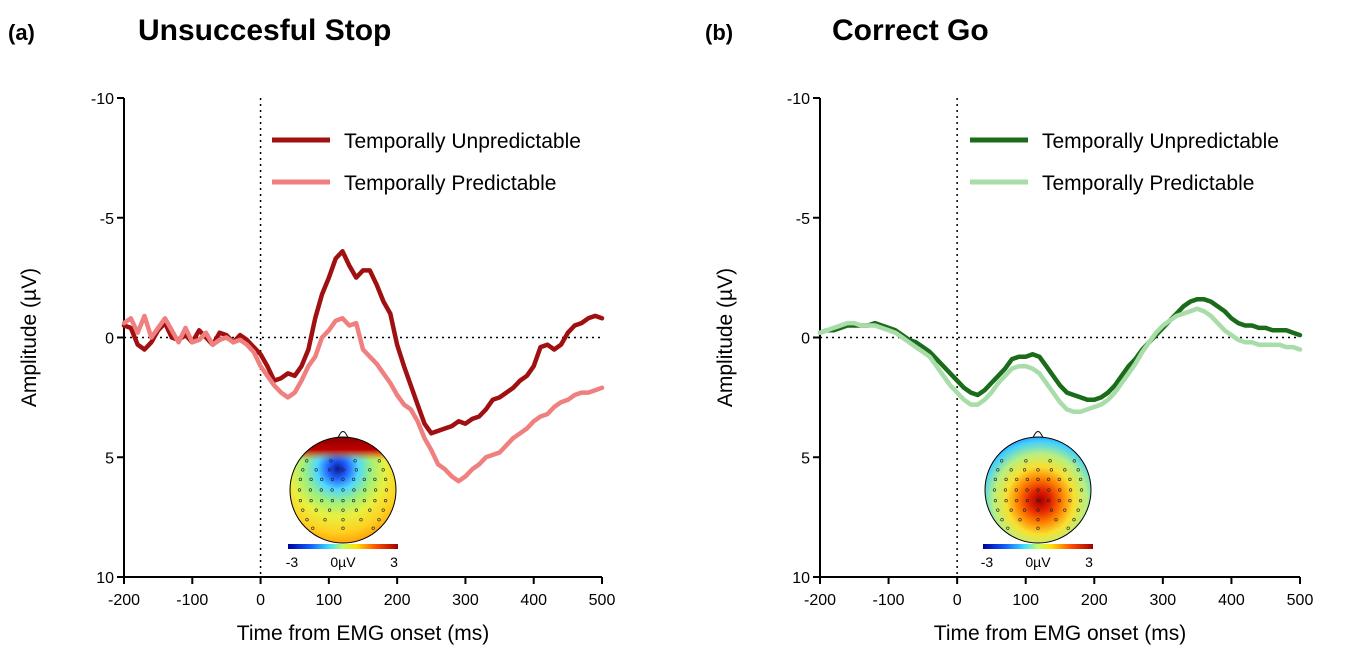  I want to click on colorbar-max-label: 3, so click(394, 562).